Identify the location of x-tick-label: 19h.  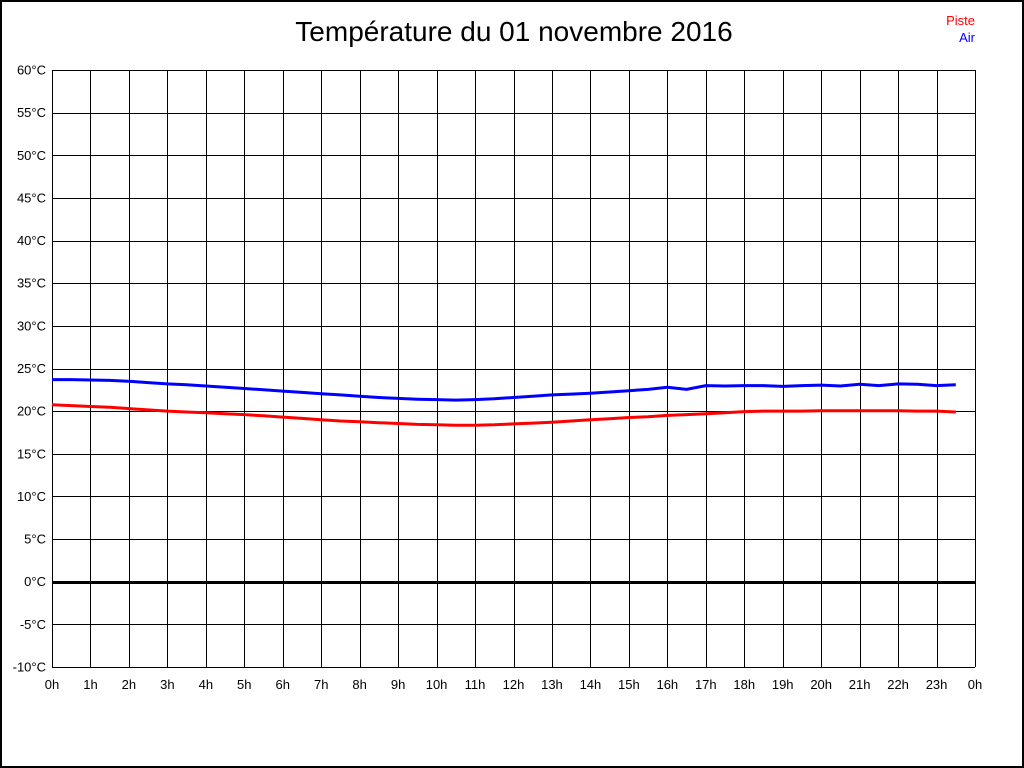
(783, 684).